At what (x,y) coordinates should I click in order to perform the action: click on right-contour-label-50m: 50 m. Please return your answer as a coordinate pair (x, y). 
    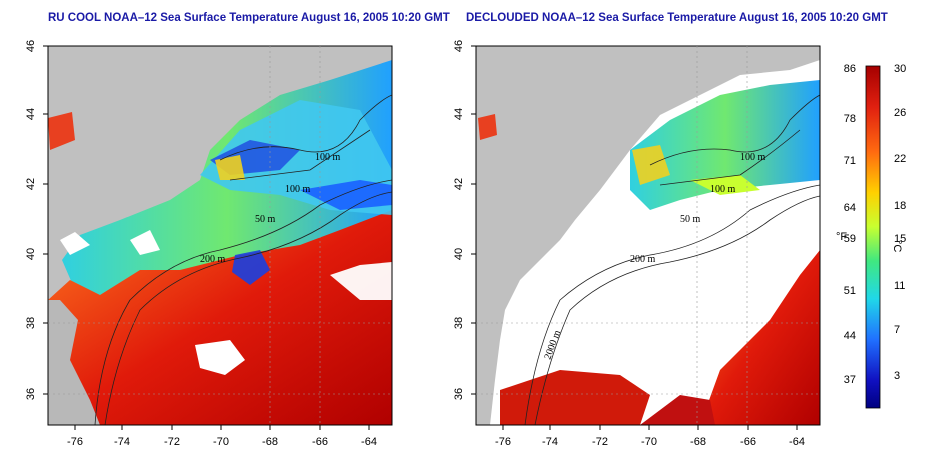
    Looking at the image, I should click on (690, 219).